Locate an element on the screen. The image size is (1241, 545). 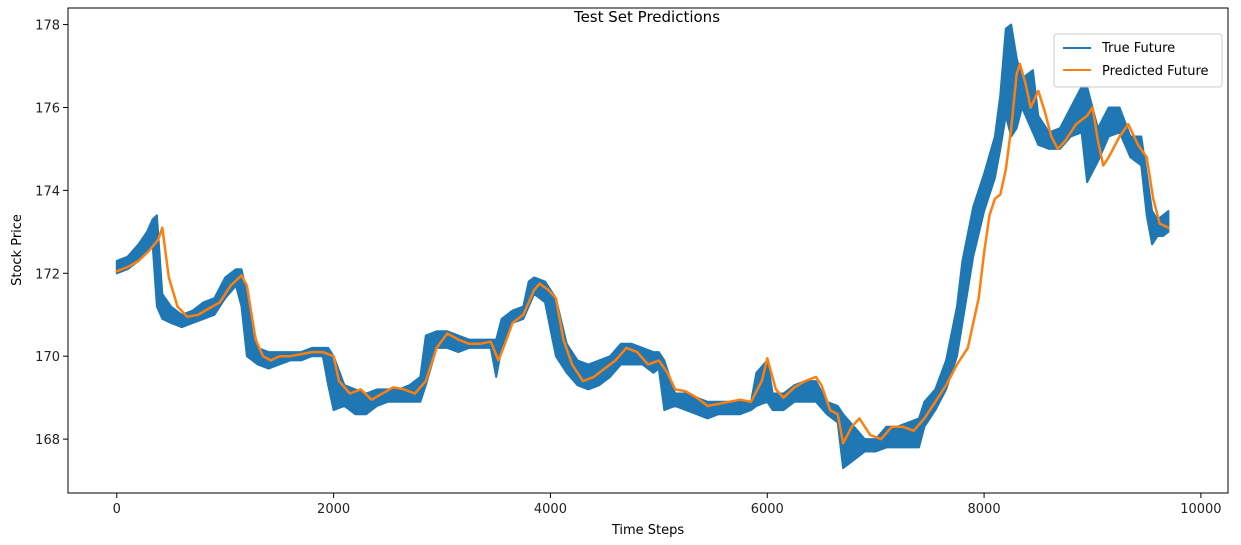
x-axis-label: Time Steps is located at coordinates (648, 530).